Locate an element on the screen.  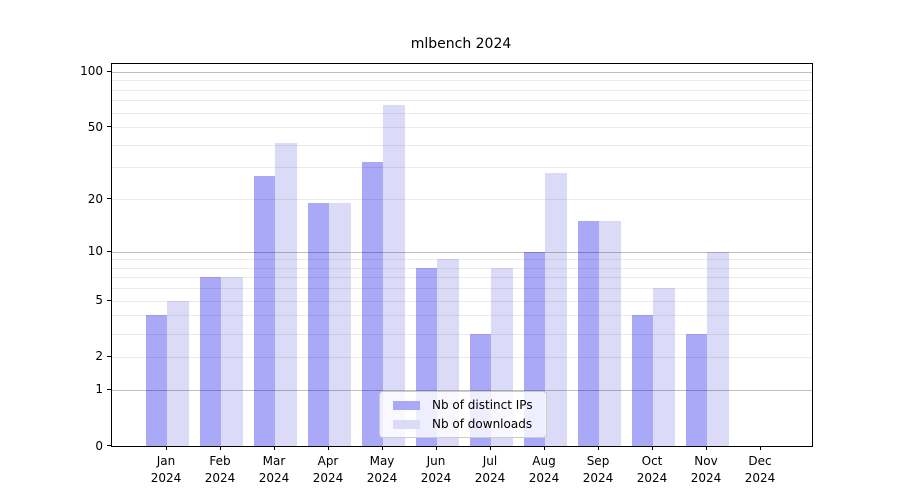
y-tick-label: 10 is located at coordinates (95, 251).